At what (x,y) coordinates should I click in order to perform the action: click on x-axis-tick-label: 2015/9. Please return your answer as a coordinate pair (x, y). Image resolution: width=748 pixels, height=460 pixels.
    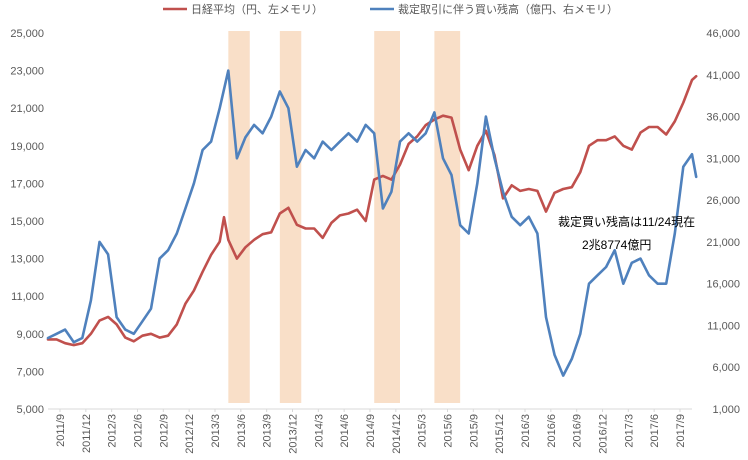
    Looking at the image, I should click on (474, 431).